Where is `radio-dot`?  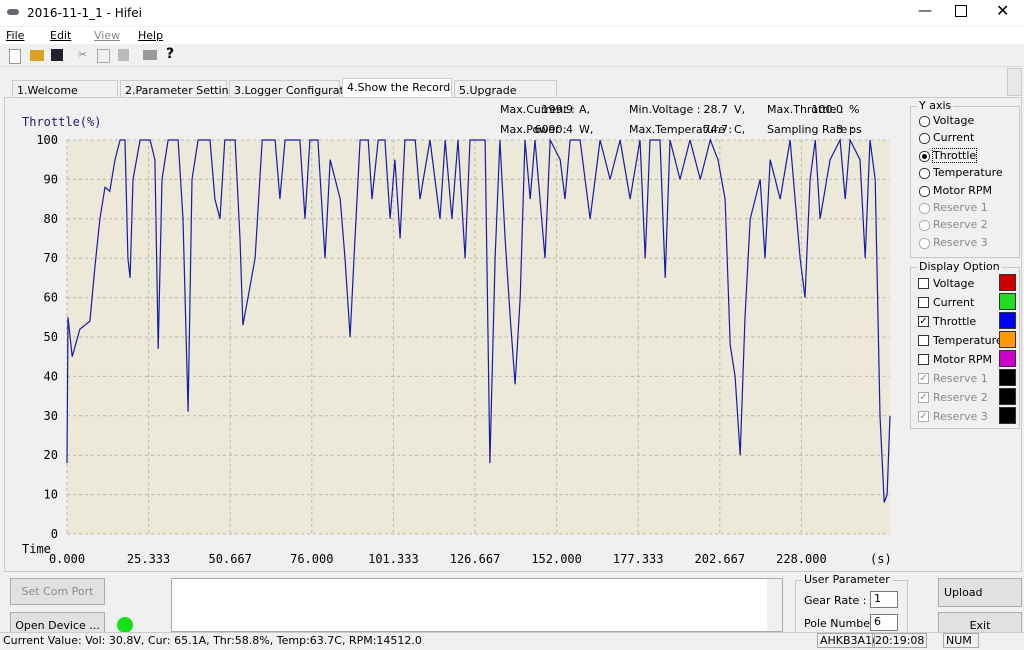
radio-dot is located at coordinates (924, 156).